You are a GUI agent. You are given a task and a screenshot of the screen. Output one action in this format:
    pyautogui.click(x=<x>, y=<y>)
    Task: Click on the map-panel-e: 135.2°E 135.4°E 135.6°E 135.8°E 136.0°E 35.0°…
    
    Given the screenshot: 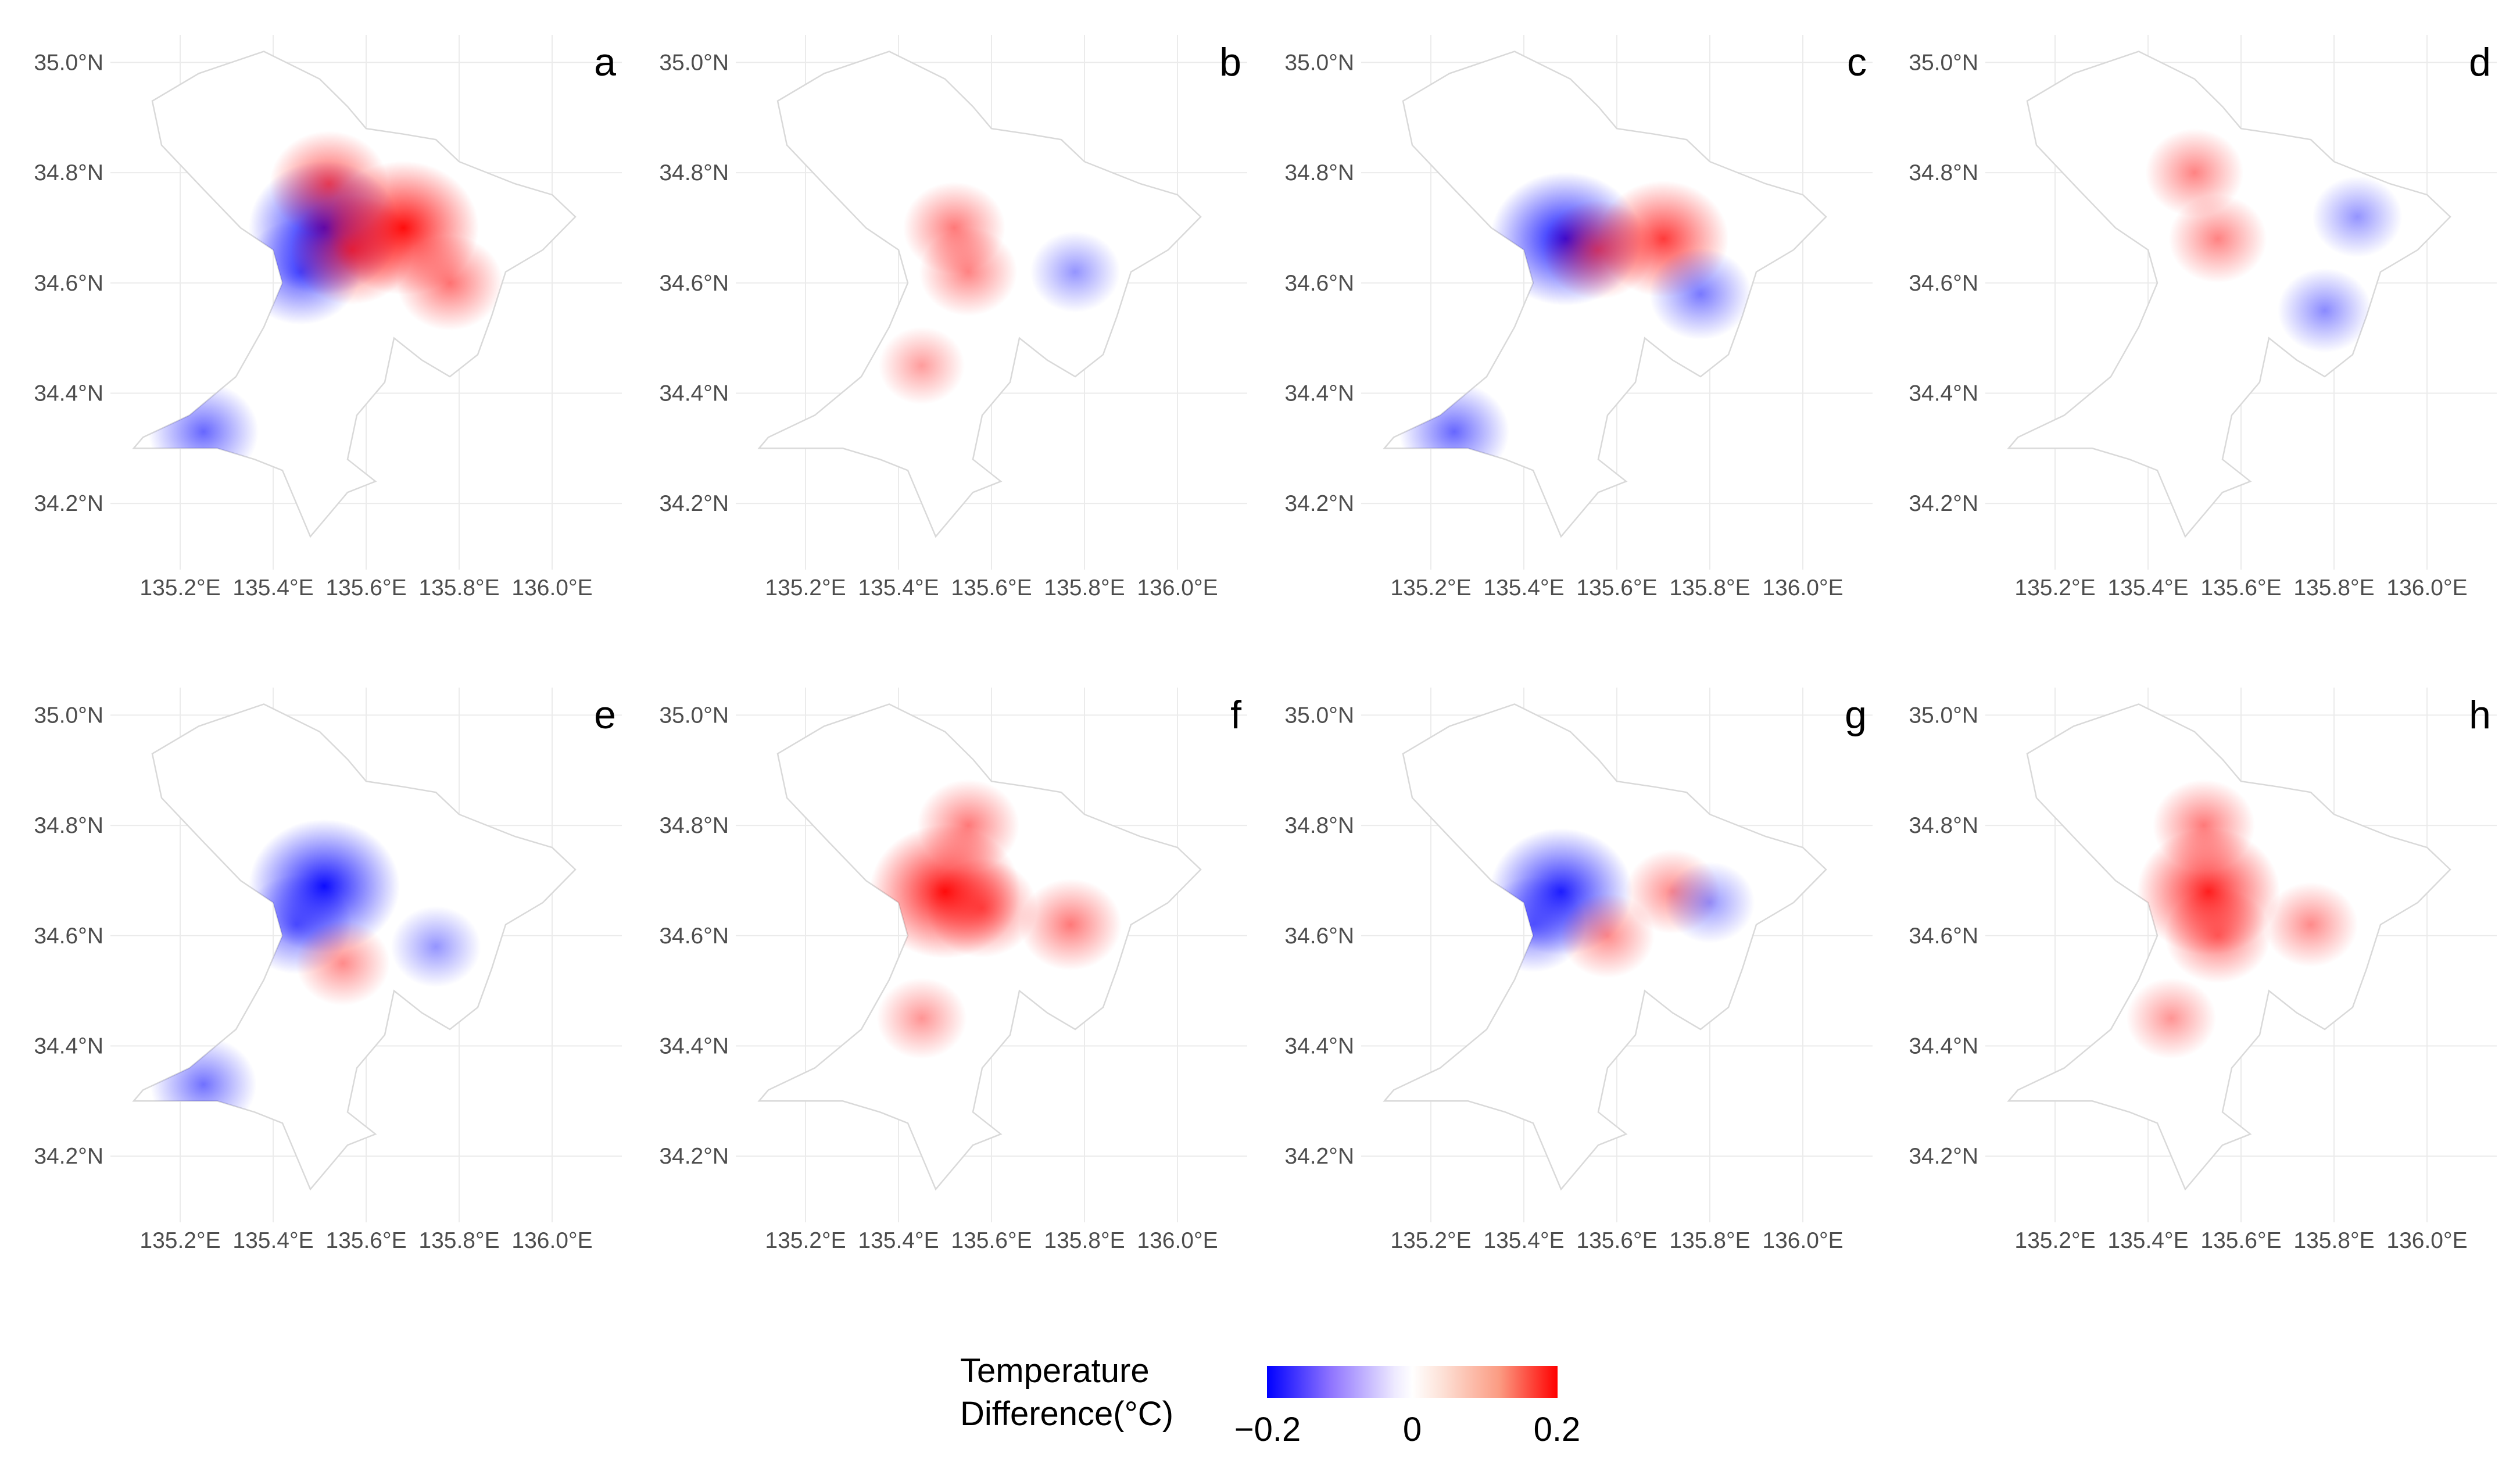 What is the action you would take?
    pyautogui.click(x=328, y=971)
    